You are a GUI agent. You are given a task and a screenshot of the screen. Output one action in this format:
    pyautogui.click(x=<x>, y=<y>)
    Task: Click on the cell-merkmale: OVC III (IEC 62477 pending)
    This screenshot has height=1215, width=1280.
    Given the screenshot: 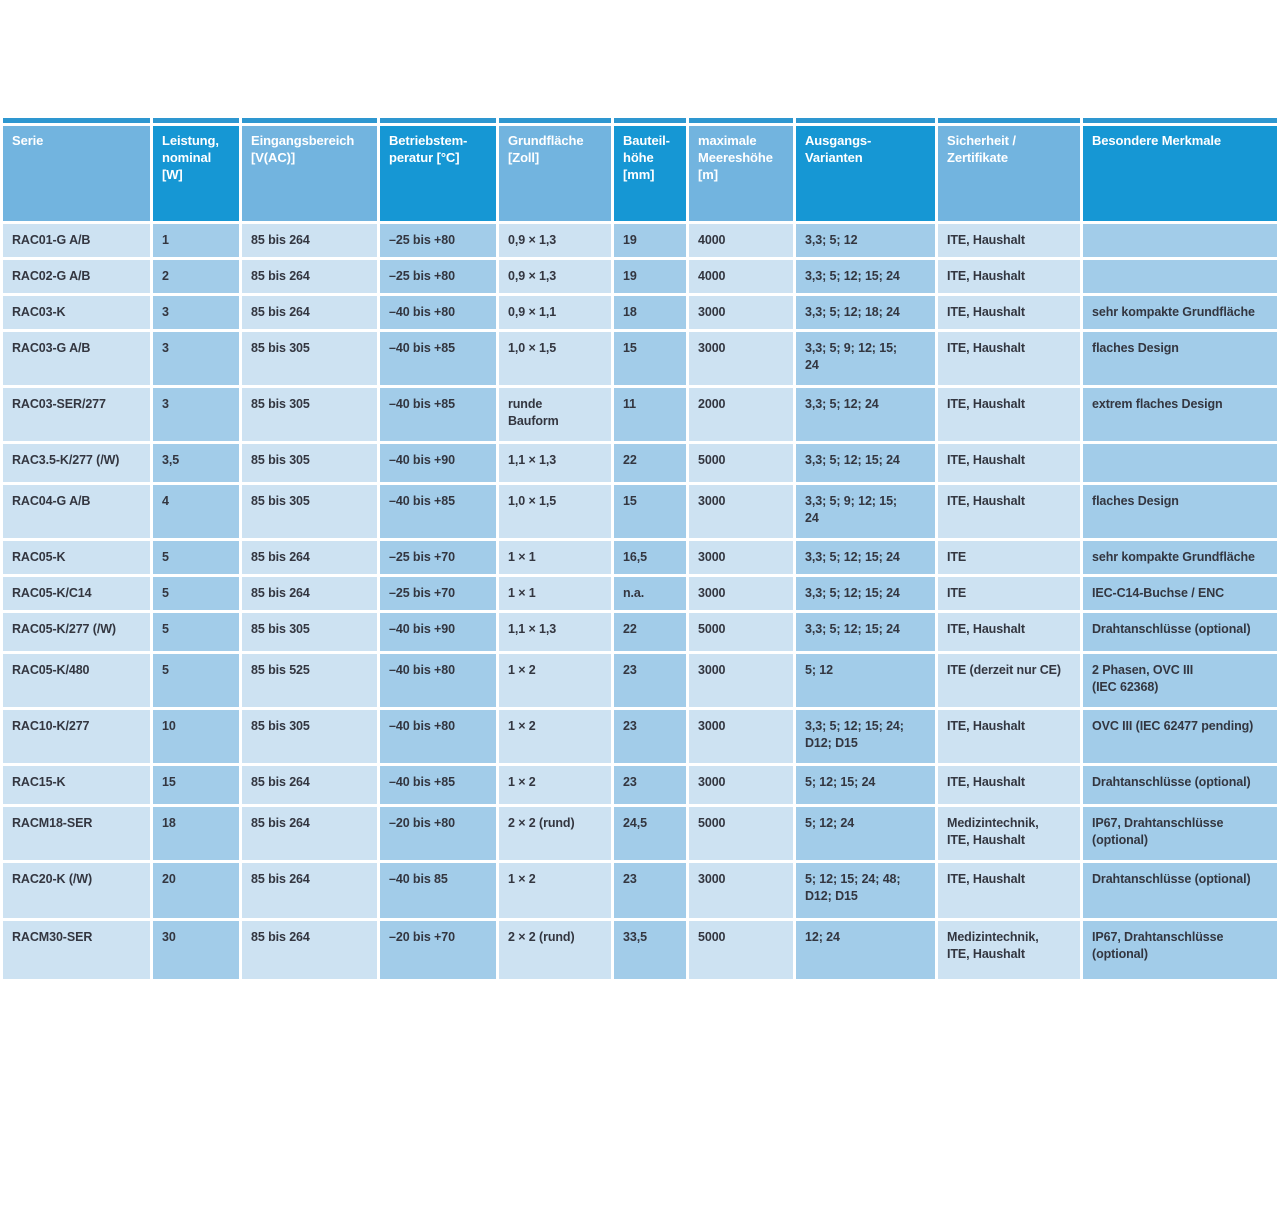 What is the action you would take?
    pyautogui.click(x=1180, y=736)
    